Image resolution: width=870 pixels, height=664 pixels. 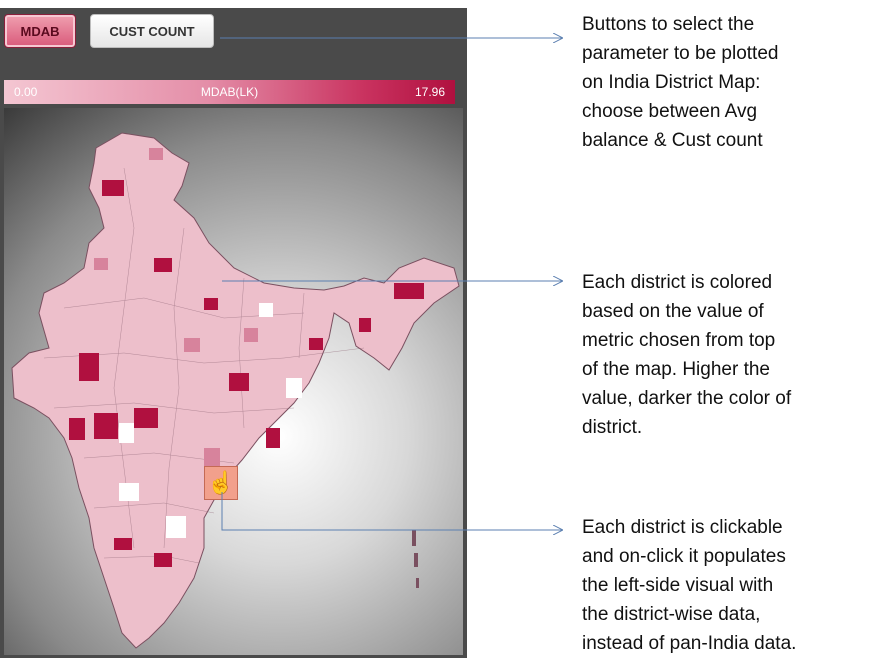 I want to click on color-legend: 0.00 MDAB(LK) 17.96, so click(x=229, y=92).